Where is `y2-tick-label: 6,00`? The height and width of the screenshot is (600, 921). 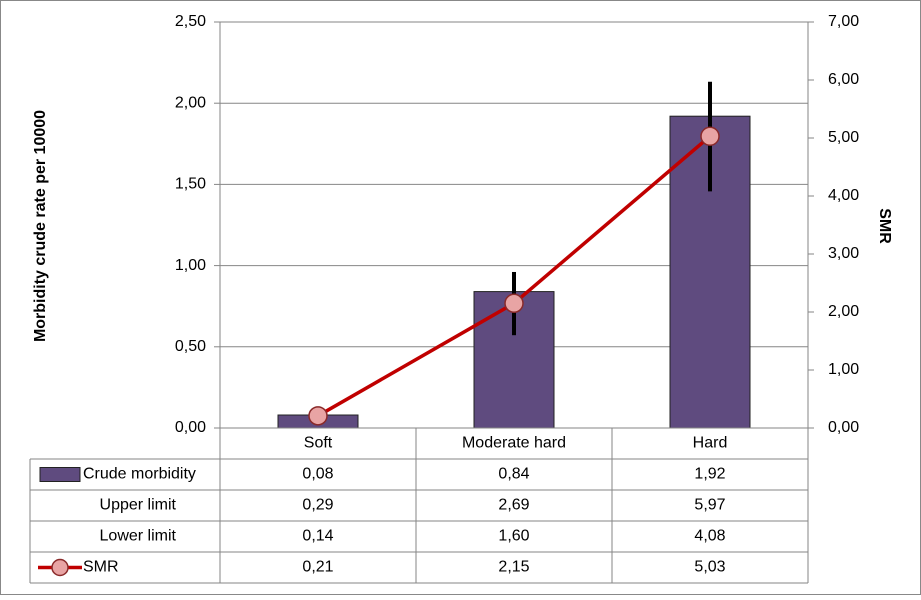 y2-tick-label: 6,00 is located at coordinates (843, 79).